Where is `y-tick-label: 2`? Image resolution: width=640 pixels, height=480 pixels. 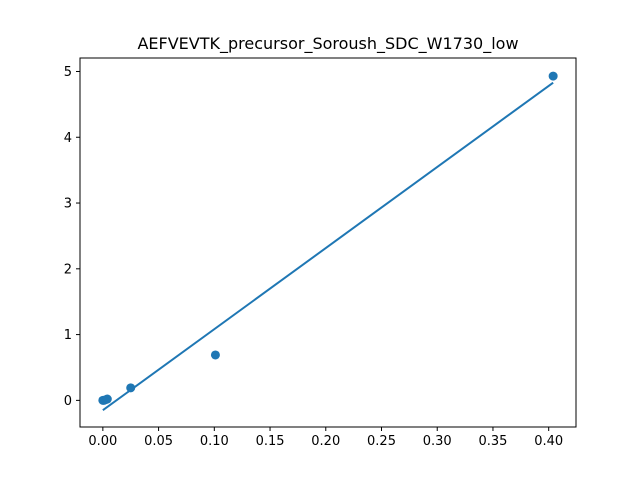 y-tick-label: 2 is located at coordinates (68, 269).